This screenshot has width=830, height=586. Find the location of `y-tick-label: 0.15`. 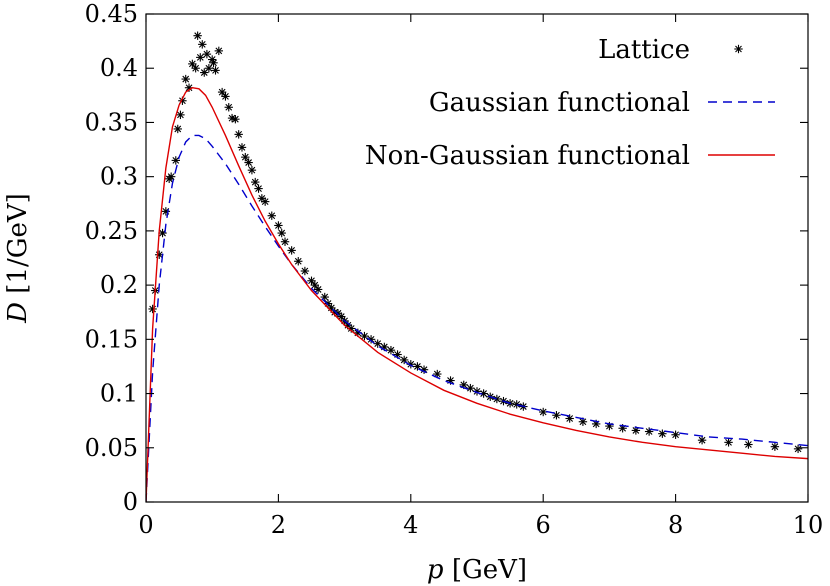

y-tick-label: 0.15 is located at coordinates (111, 339).